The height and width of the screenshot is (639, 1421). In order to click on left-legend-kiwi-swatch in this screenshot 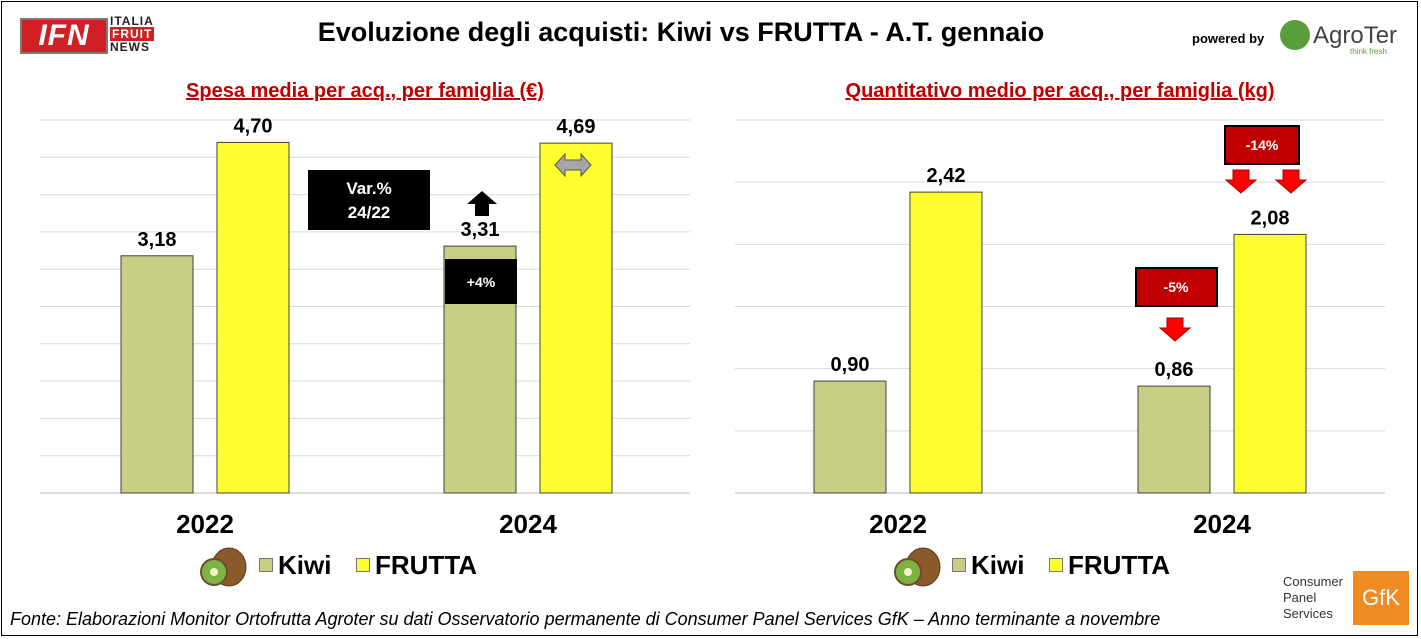, I will do `click(266, 565)`.